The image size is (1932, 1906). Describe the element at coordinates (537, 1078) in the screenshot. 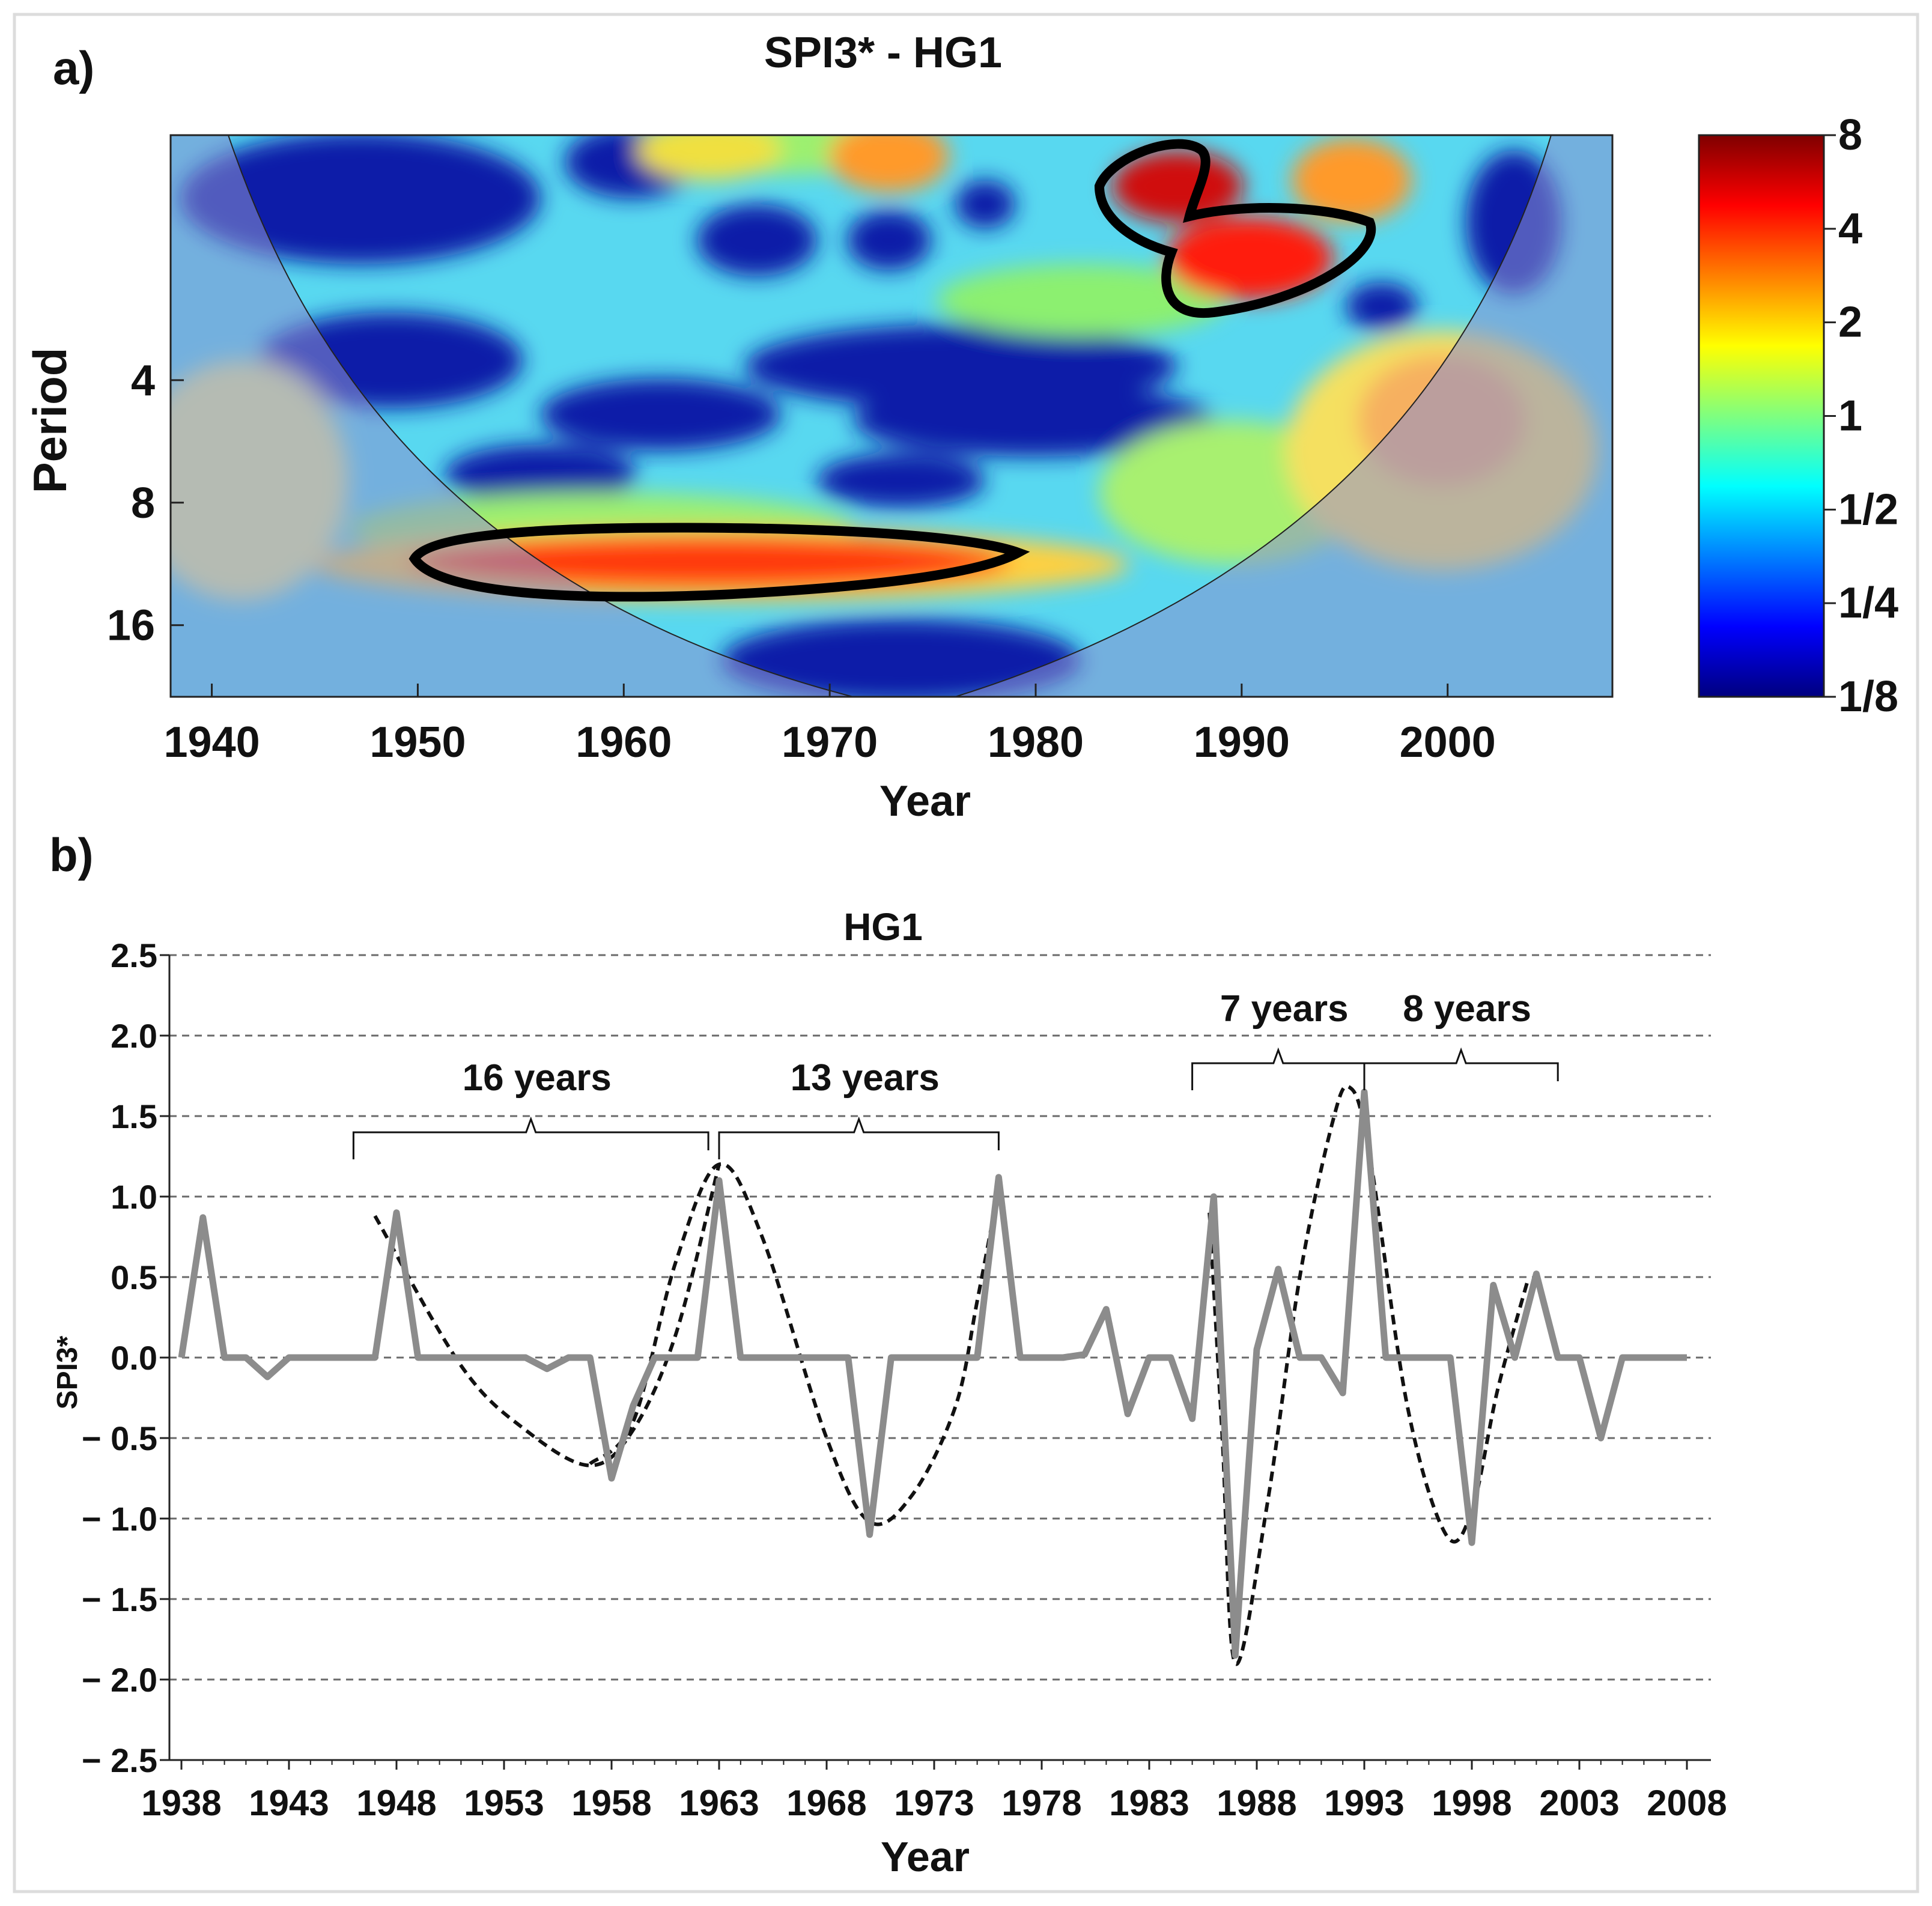

I see `annotation-label: 16 years` at that location.